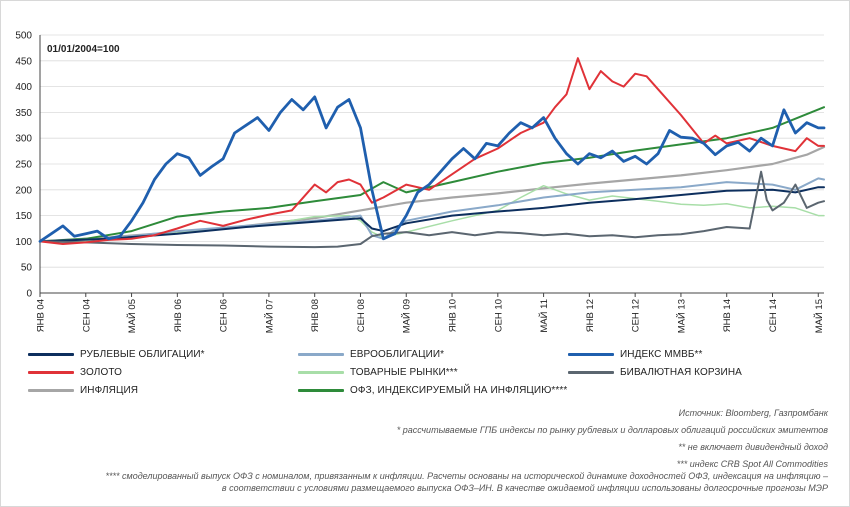 The width and height of the screenshot is (850, 507). I want to click on x-tick-label: МАЙ 15, so click(819, 316).